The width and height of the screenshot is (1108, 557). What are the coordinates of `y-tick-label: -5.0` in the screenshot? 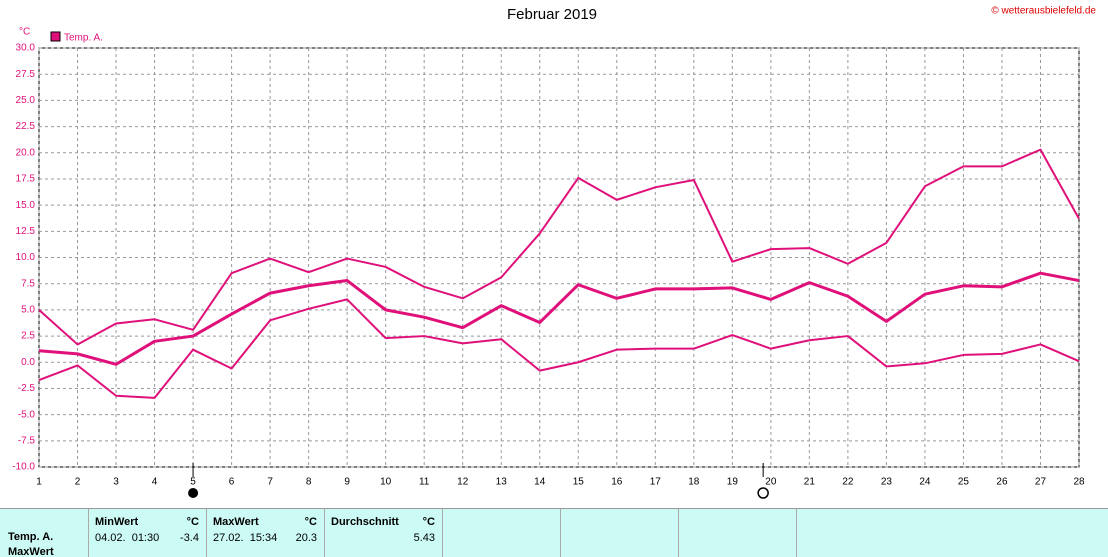 It's located at (27, 414).